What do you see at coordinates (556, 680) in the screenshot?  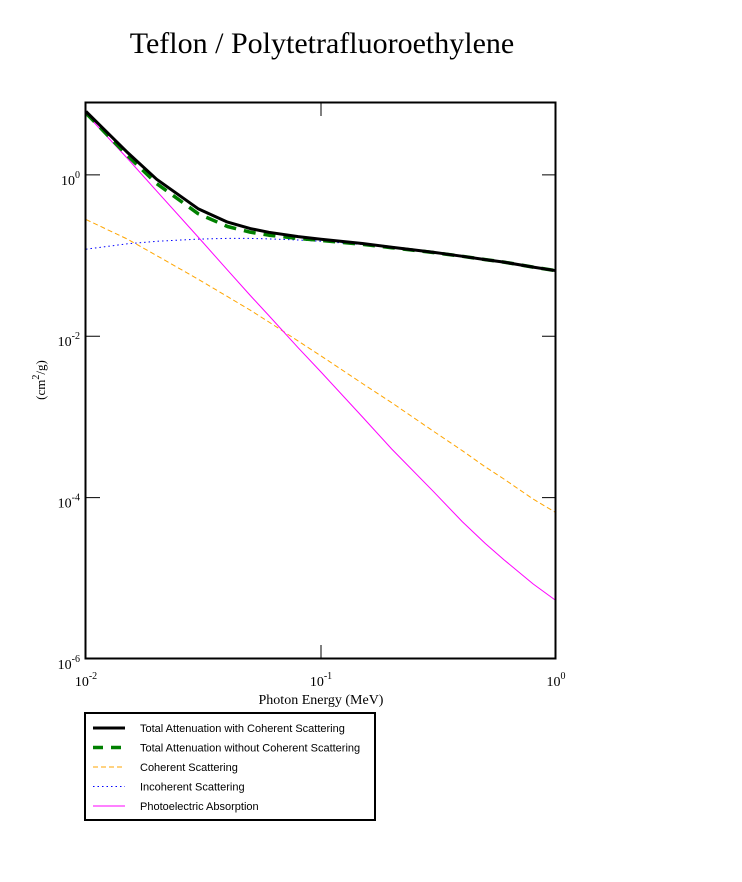 I see `x-tick-label: 10⁰` at bounding box center [556, 680].